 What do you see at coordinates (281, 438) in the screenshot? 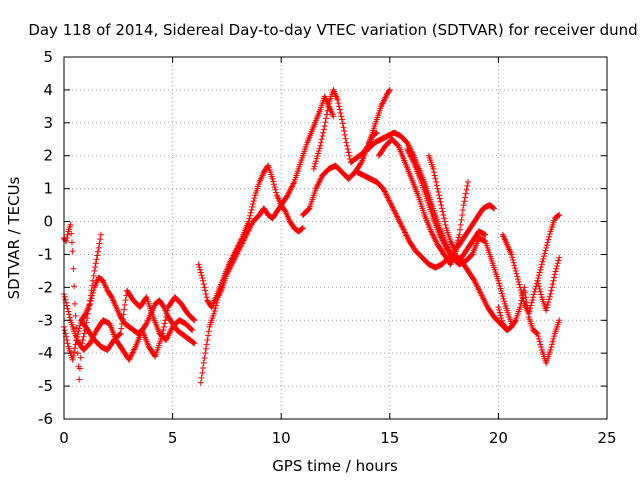
I see `x-tick-label: 10` at bounding box center [281, 438].